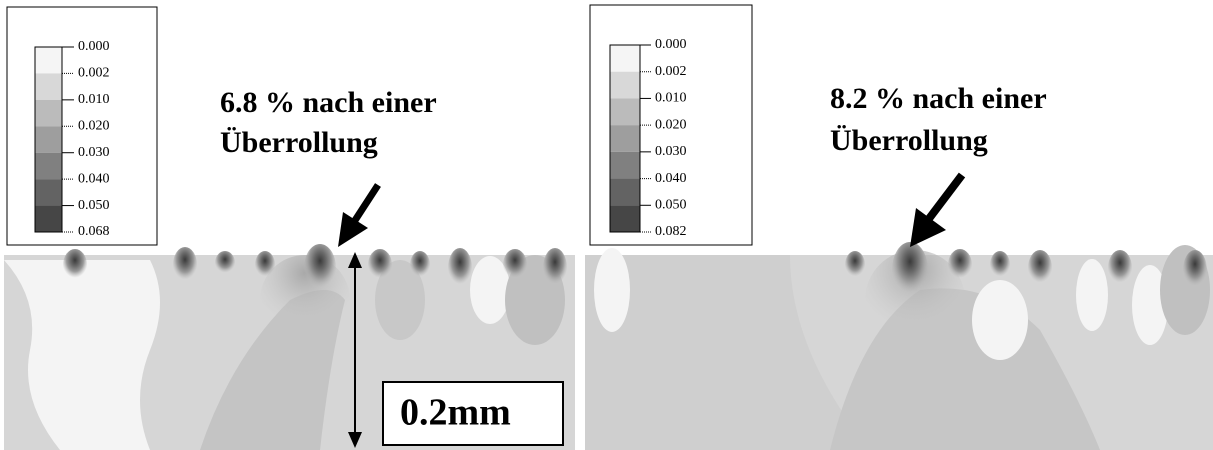  Describe the element at coordinates (455, 413) in the screenshot. I see `scale-label: 0.2mm` at that location.